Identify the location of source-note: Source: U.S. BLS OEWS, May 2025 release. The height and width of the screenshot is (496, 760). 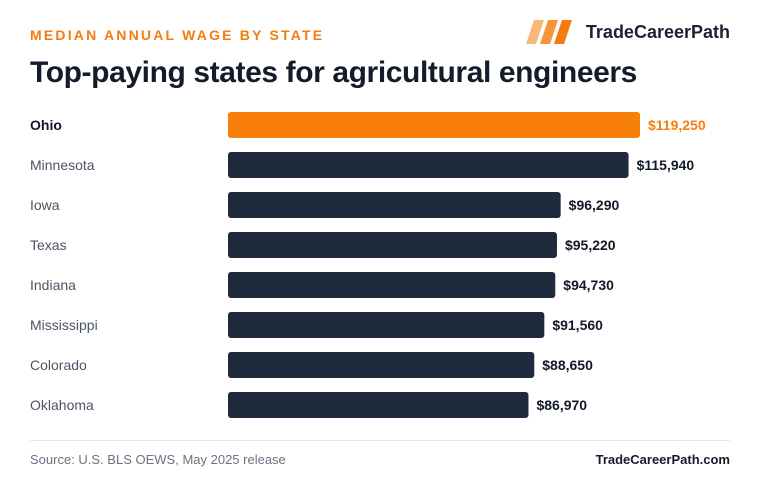
(158, 459).